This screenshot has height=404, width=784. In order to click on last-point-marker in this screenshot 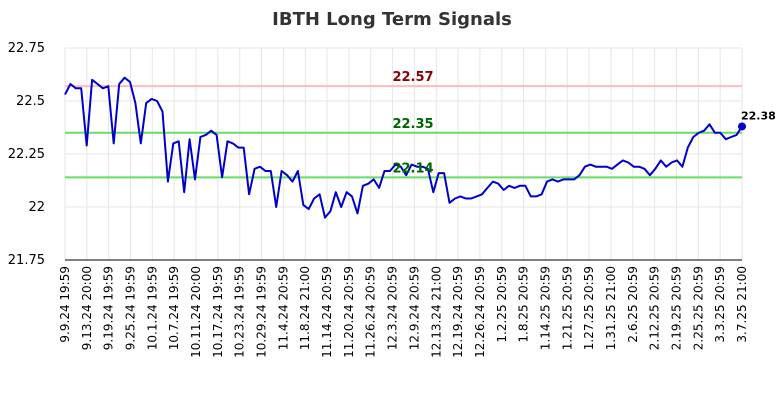, I will do `click(742, 126)`.